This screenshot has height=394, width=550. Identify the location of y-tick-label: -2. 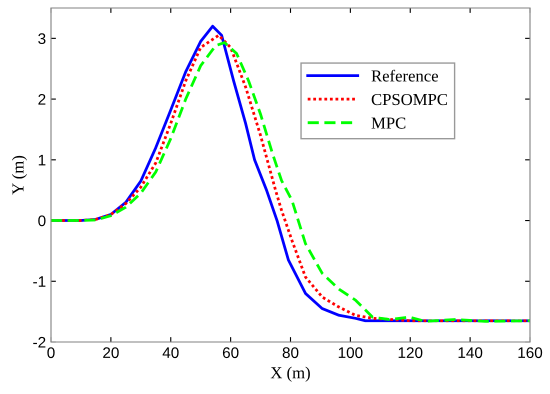
(39, 342).